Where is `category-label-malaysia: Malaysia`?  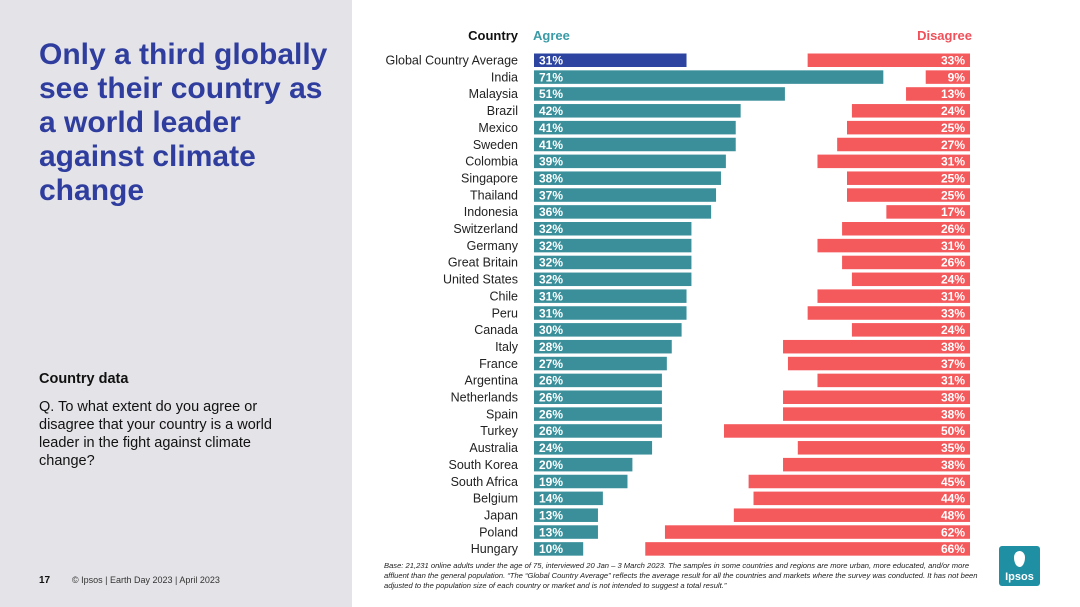 category-label-malaysia: Malaysia is located at coordinates (493, 94).